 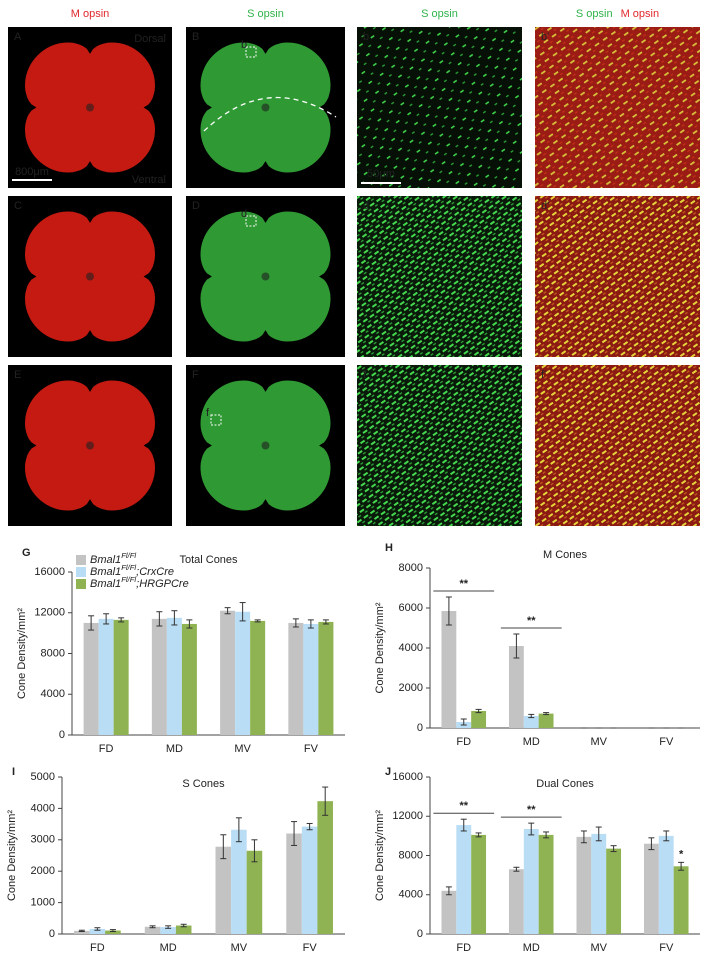 I want to click on x-tick-label: MD, so click(x=531, y=948).